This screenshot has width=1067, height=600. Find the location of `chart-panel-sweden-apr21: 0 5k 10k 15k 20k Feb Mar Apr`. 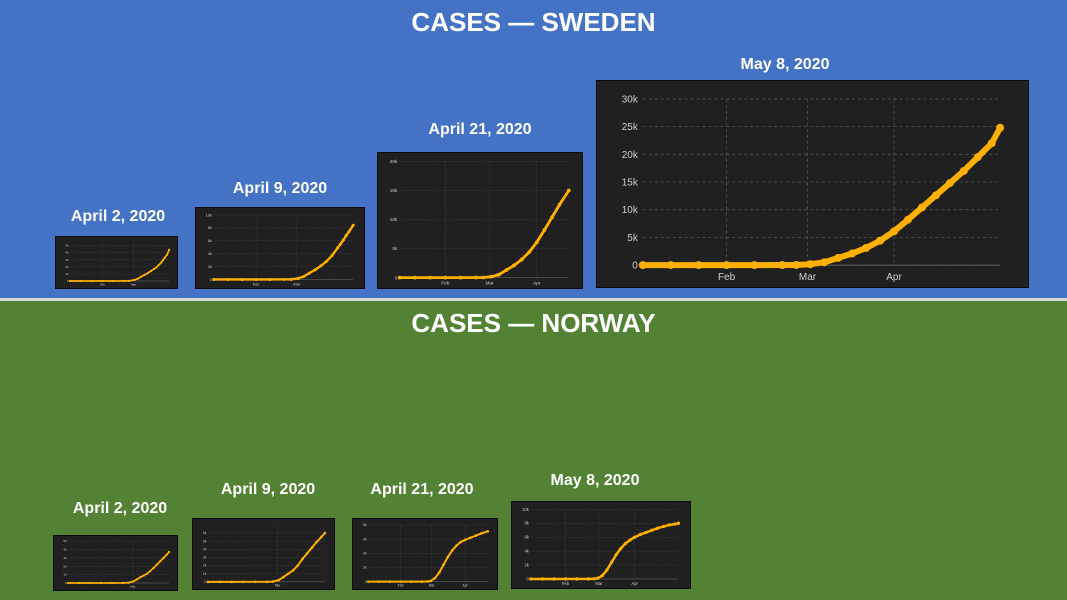

chart-panel-sweden-apr21: 0 5k 10k 15k 20k Feb Mar Apr is located at coordinates (480, 220).